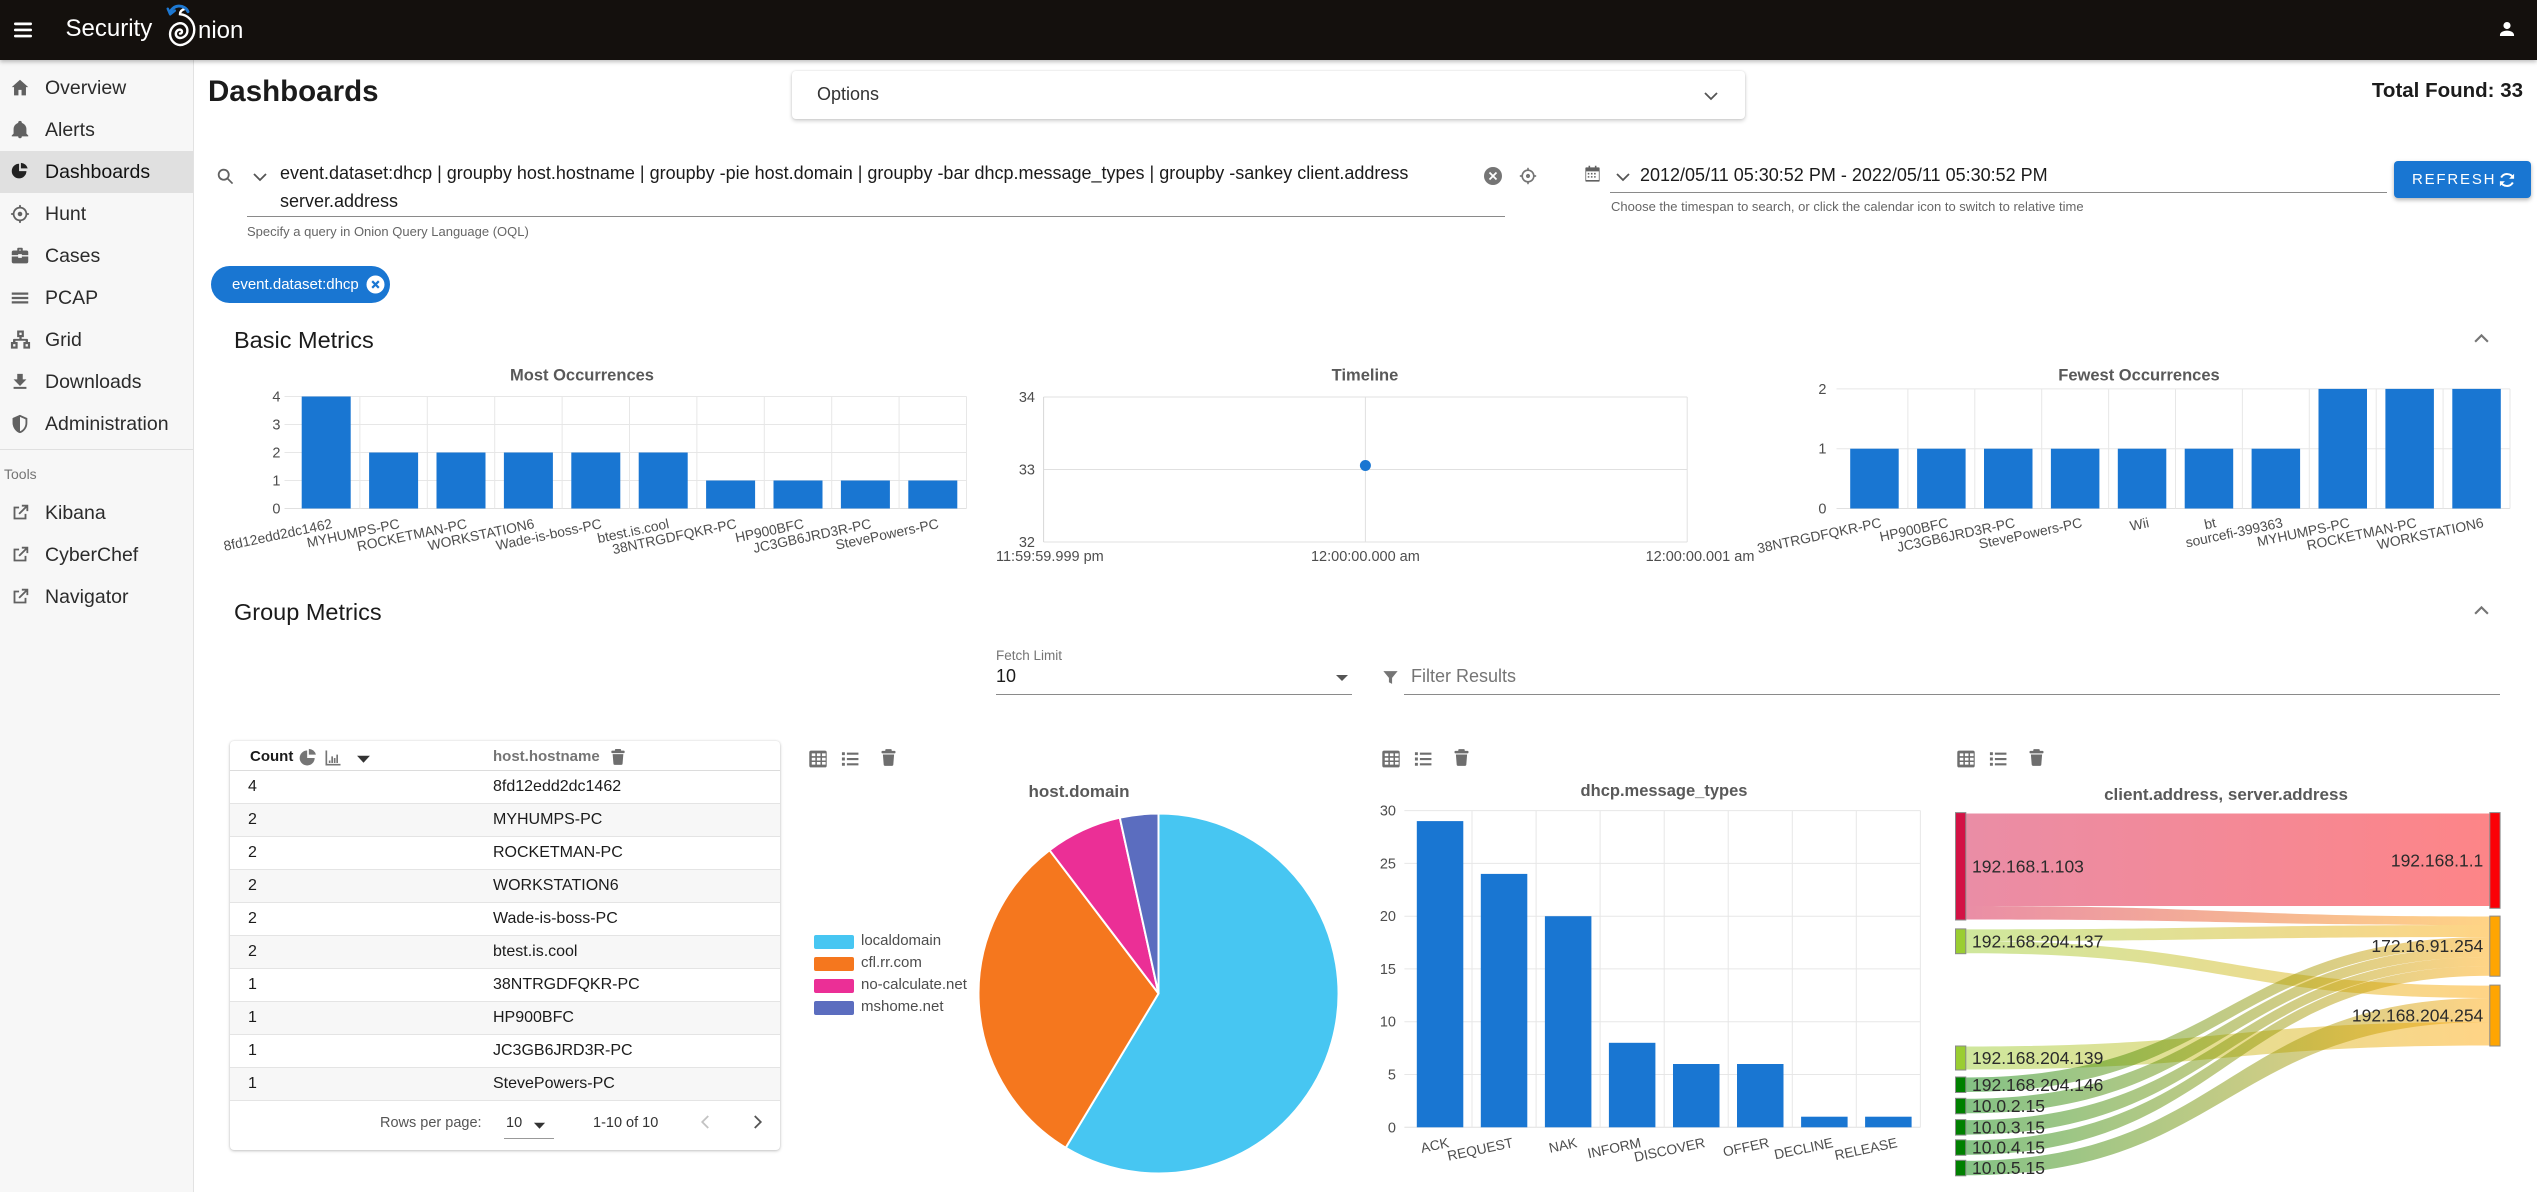  Describe the element at coordinates (1050, 557) in the screenshot. I see `svg-text: 11:59:59.999 pm` at that location.